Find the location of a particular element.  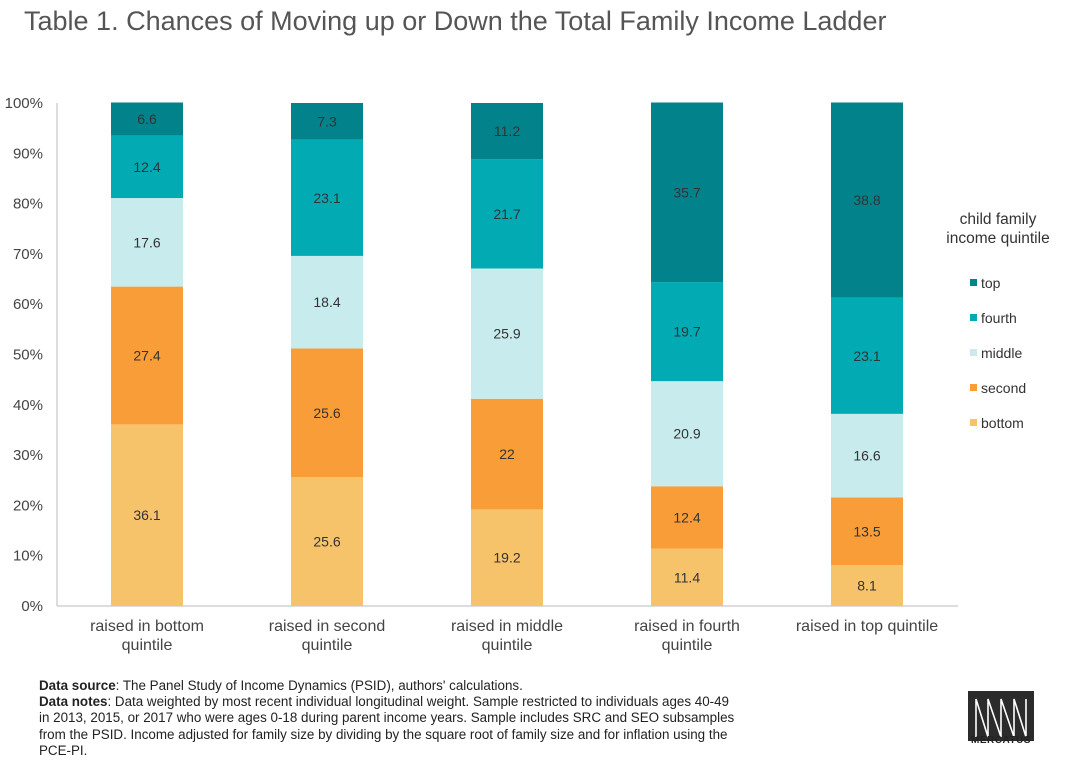

legend-label: bottom is located at coordinates (1002, 423).